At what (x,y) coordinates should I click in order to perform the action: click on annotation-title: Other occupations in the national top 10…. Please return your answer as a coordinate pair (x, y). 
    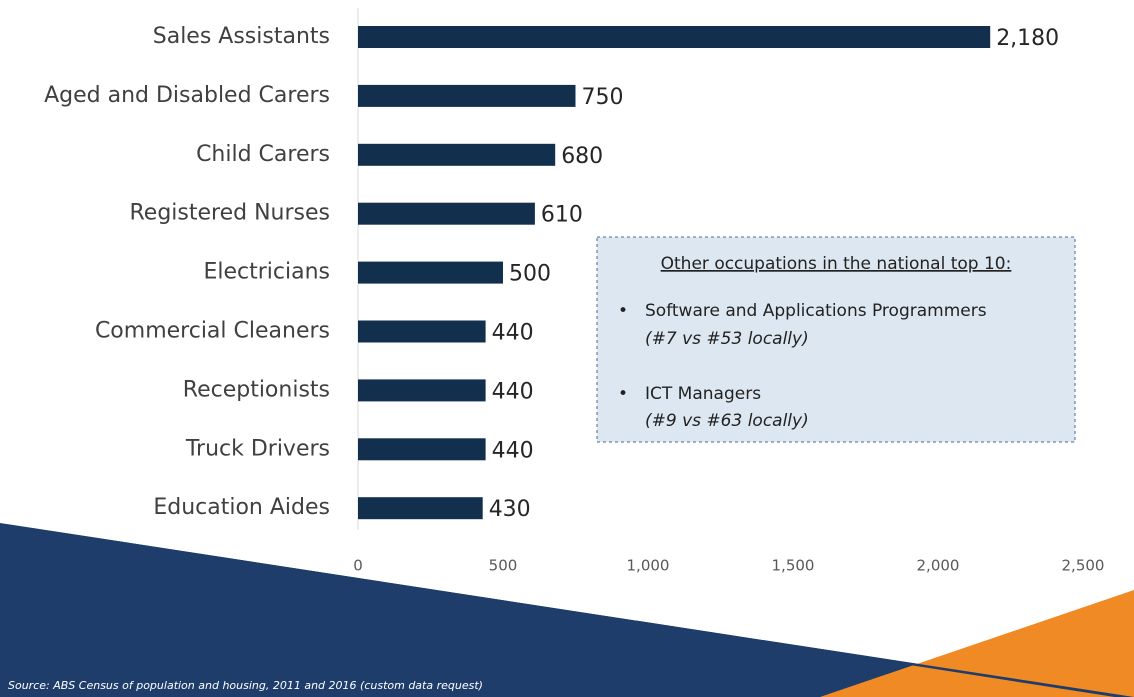
    Looking at the image, I should click on (836, 264).